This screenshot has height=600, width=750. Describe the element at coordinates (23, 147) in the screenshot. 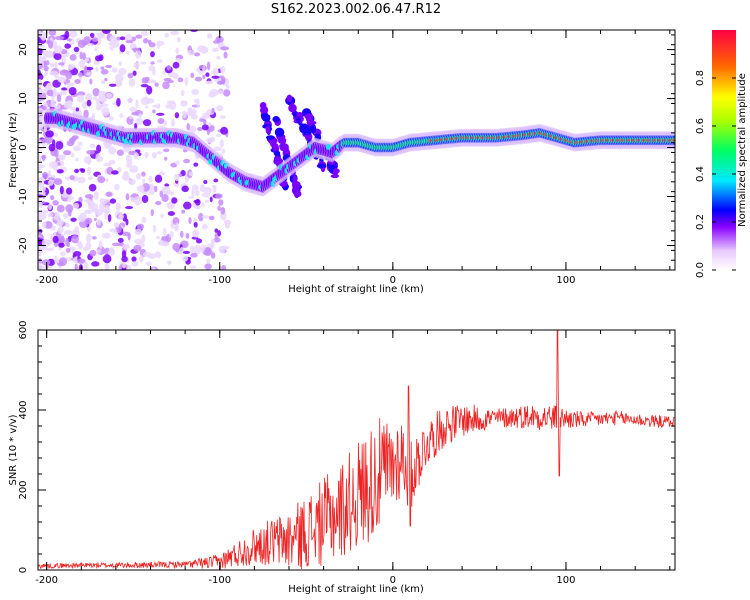

I see `spectrum-y-tick-label: 0` at that location.